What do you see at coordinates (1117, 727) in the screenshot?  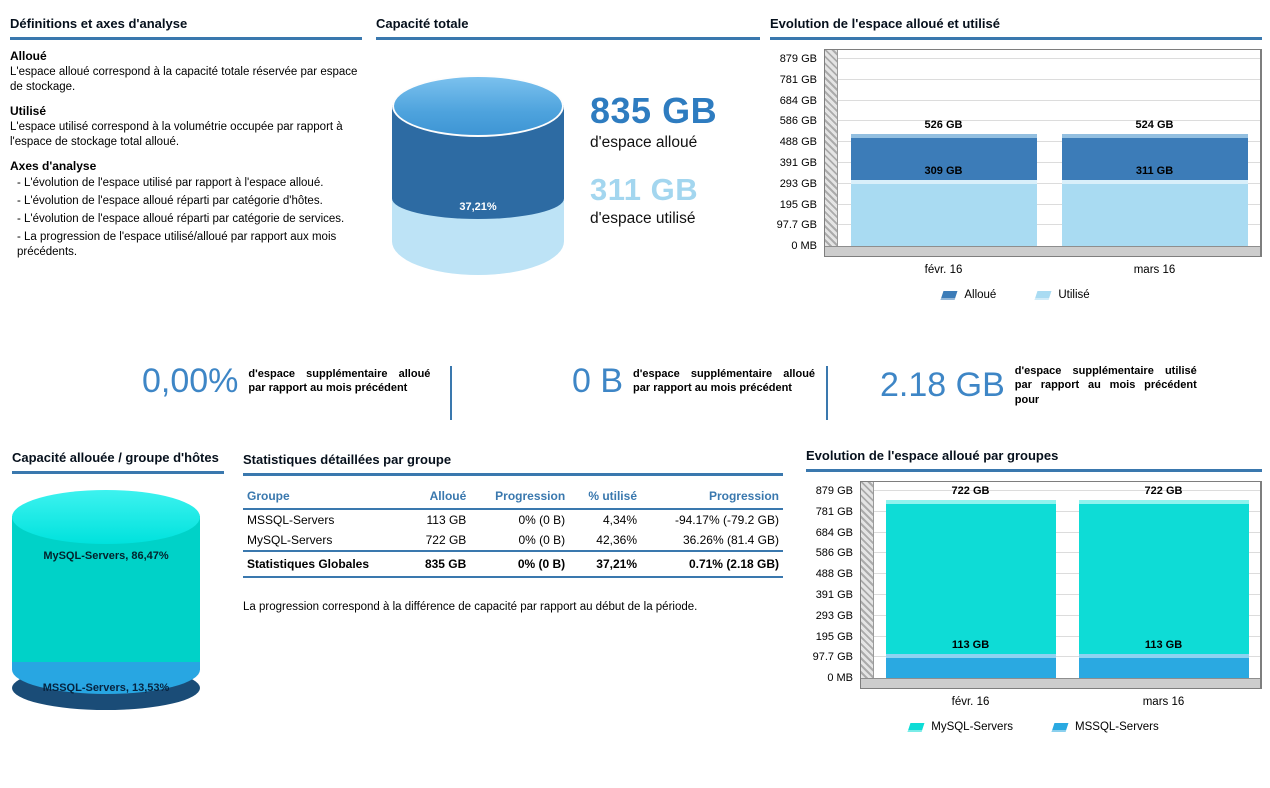 I see `legend-label: MSSQL-Servers` at bounding box center [1117, 727].